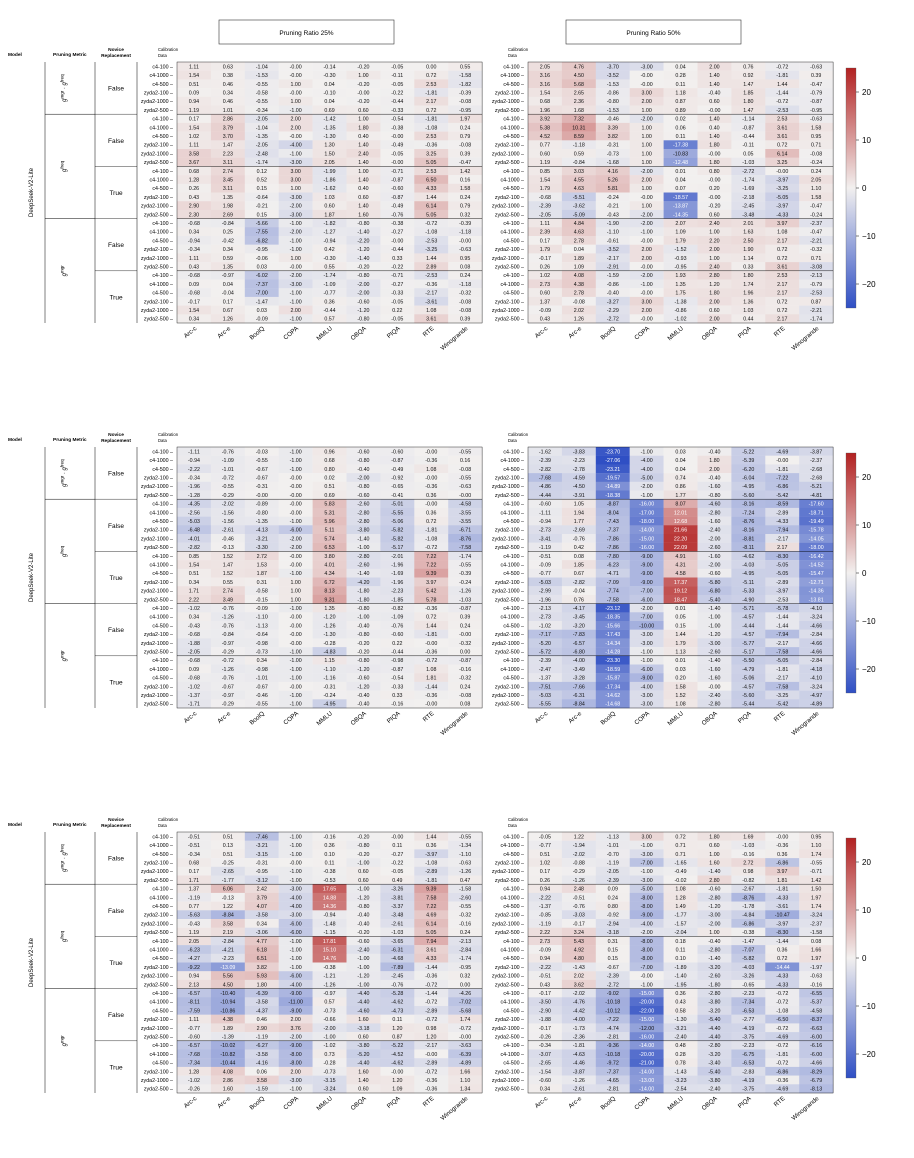  Describe the element at coordinates (116, 141) in the screenshot. I see `novice-value: False` at that location.